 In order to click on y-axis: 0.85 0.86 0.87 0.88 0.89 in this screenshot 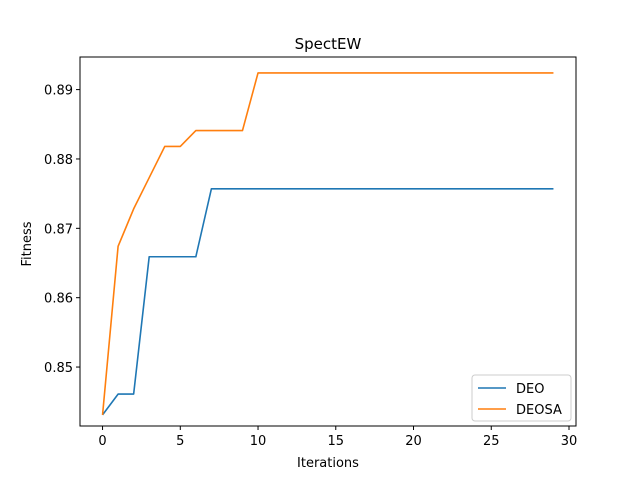, I will do `click(62, 230)`.